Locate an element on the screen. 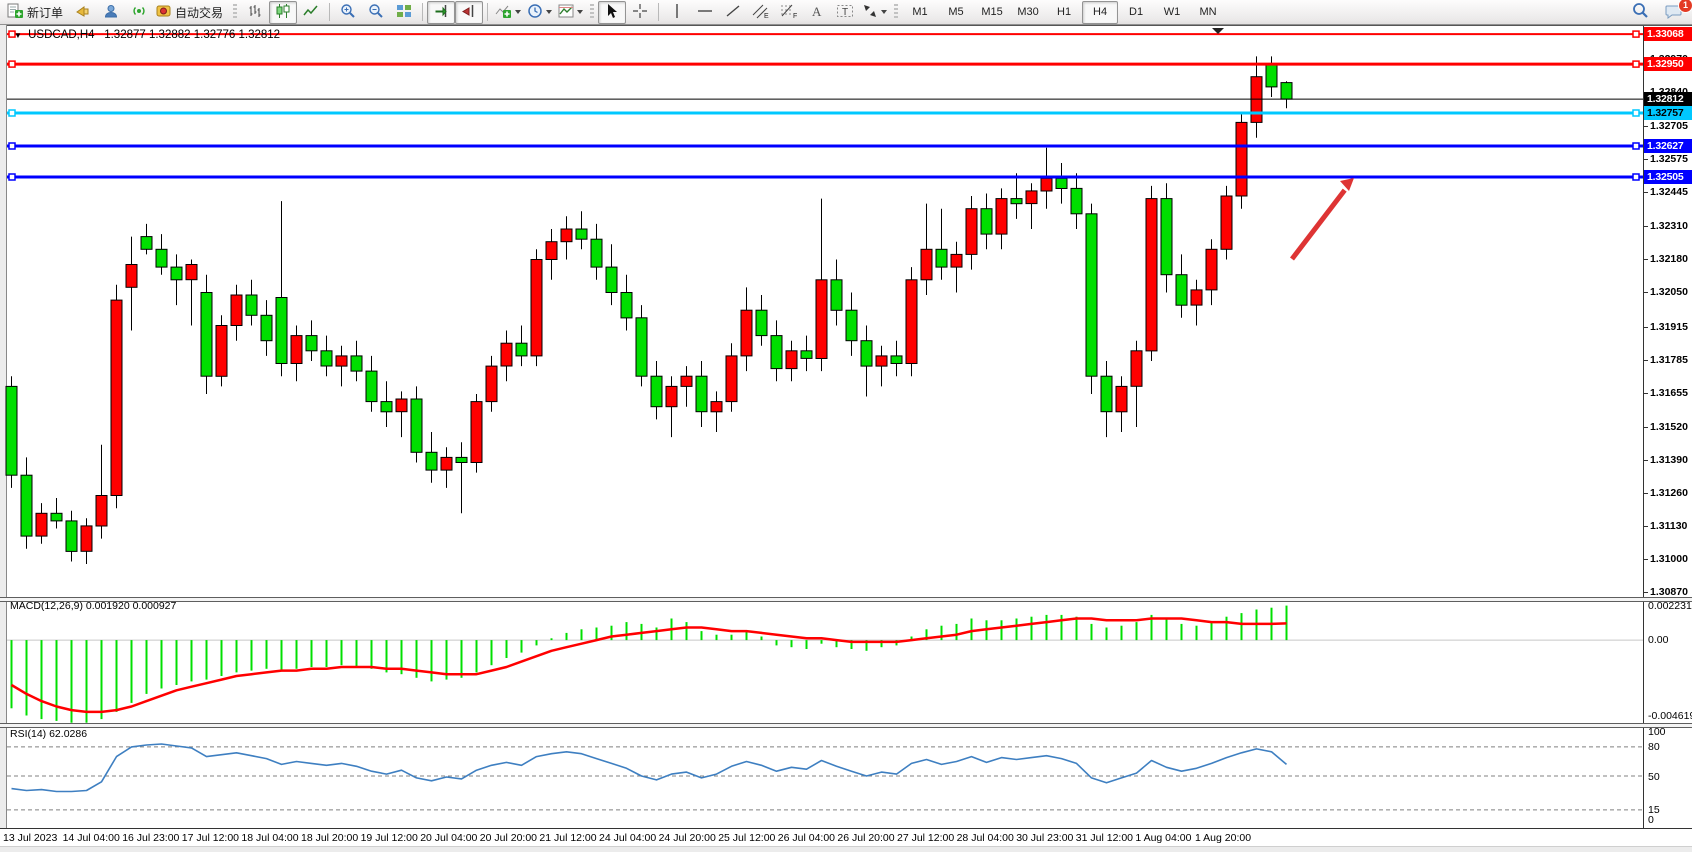 The height and width of the screenshot is (852, 1692). indicators-dropdown-caret is located at coordinates (518, 12).